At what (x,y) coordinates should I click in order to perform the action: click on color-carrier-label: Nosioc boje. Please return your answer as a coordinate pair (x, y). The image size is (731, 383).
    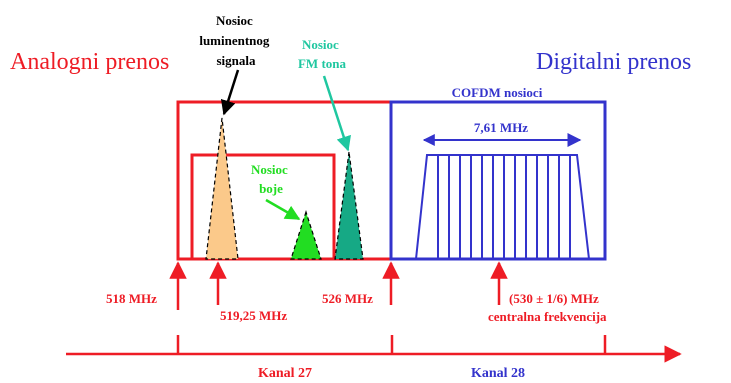
    Looking at the image, I should click on (271, 179).